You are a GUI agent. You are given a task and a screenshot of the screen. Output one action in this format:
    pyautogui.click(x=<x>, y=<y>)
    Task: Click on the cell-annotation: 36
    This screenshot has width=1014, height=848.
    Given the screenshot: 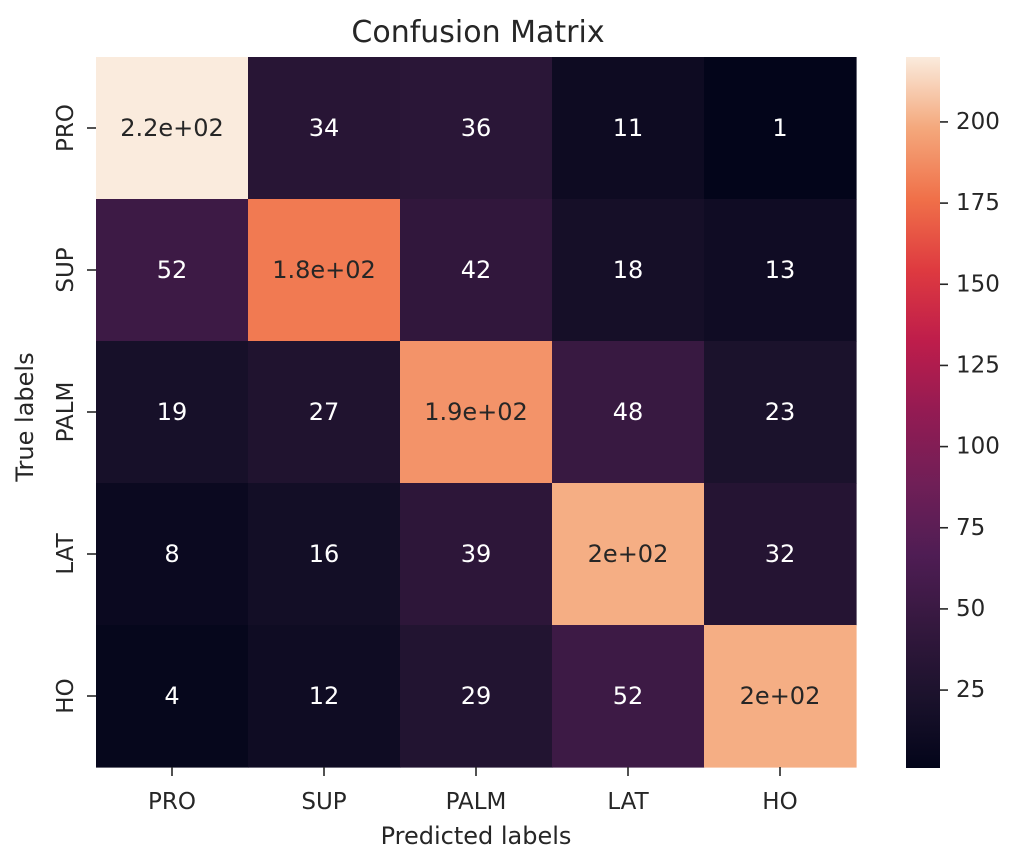 What is the action you would take?
    pyautogui.click(x=476, y=128)
    